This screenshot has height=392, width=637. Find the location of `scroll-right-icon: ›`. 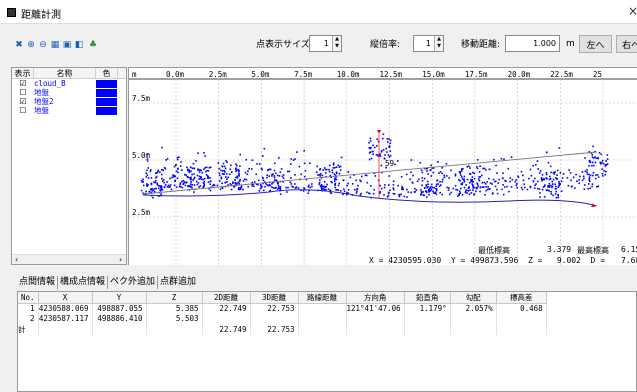

scroll-right-icon: › is located at coordinates (121, 259).